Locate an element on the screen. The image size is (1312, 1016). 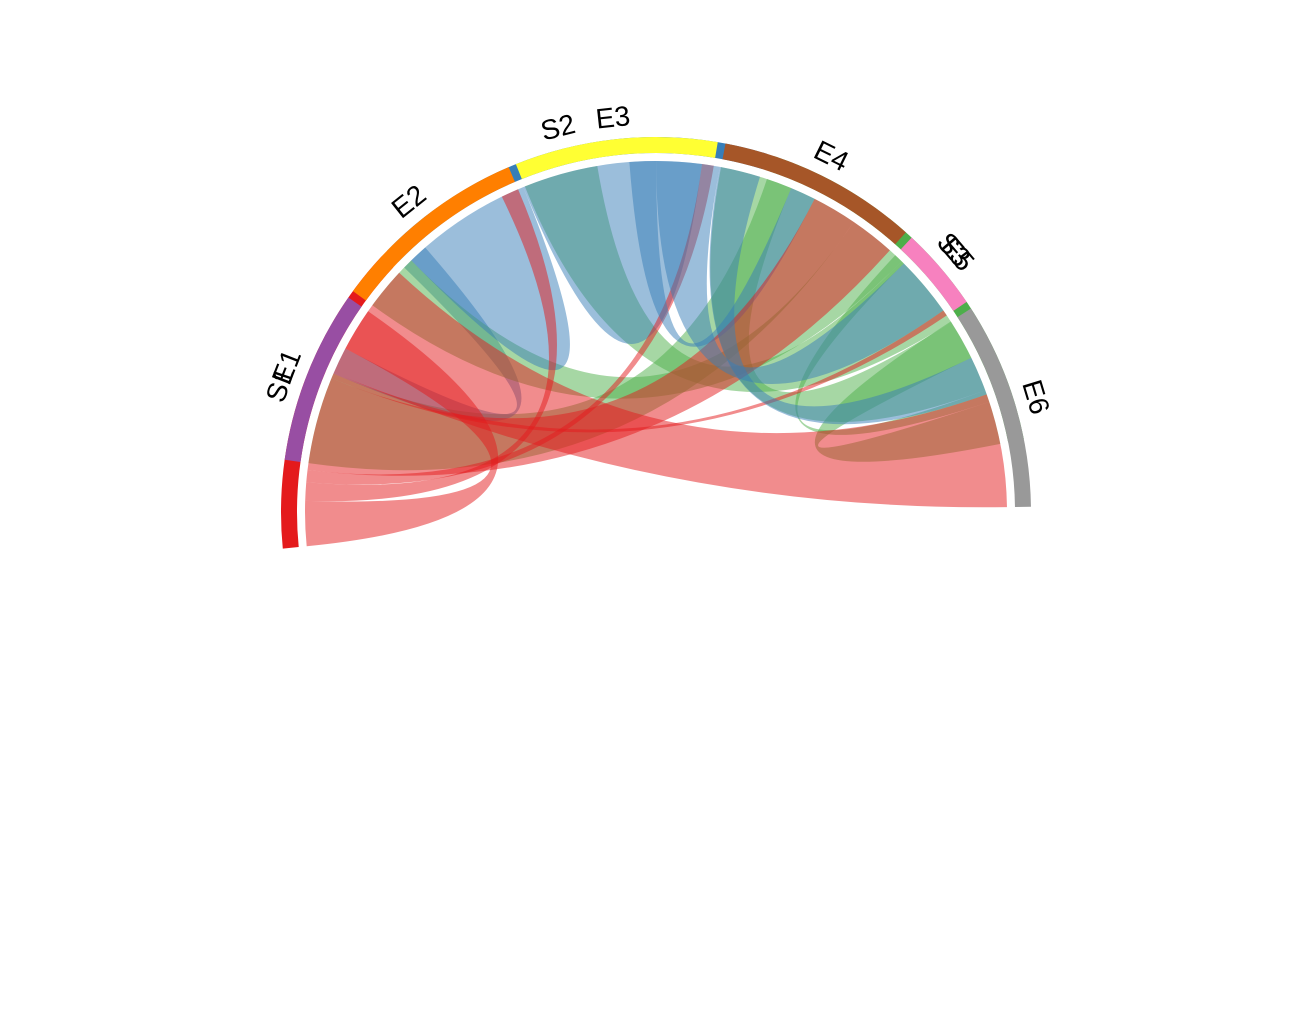
sector-arc-e1 is located at coordinates (323, 380).